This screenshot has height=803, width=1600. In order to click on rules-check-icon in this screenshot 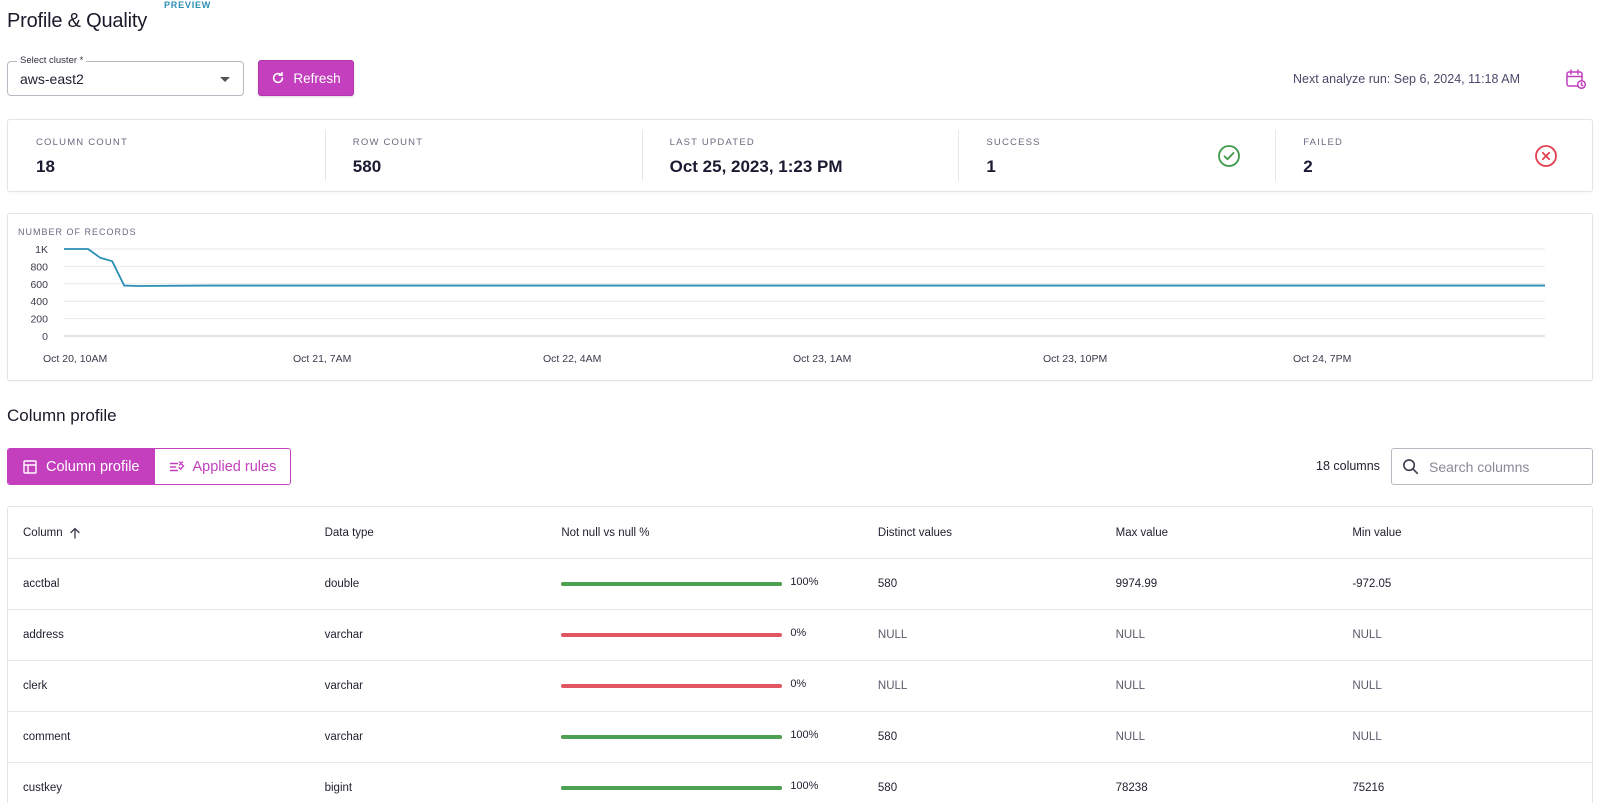, I will do `click(176, 465)`.